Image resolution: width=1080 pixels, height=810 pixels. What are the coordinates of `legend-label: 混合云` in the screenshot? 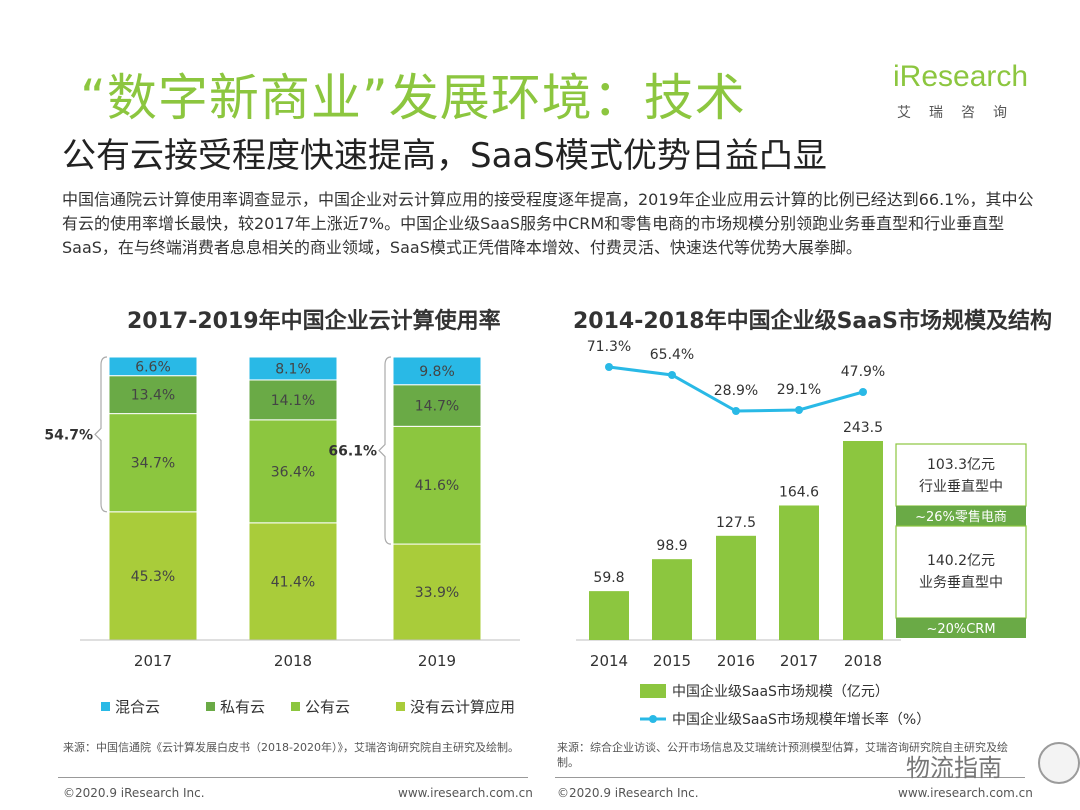 It's located at (137, 707).